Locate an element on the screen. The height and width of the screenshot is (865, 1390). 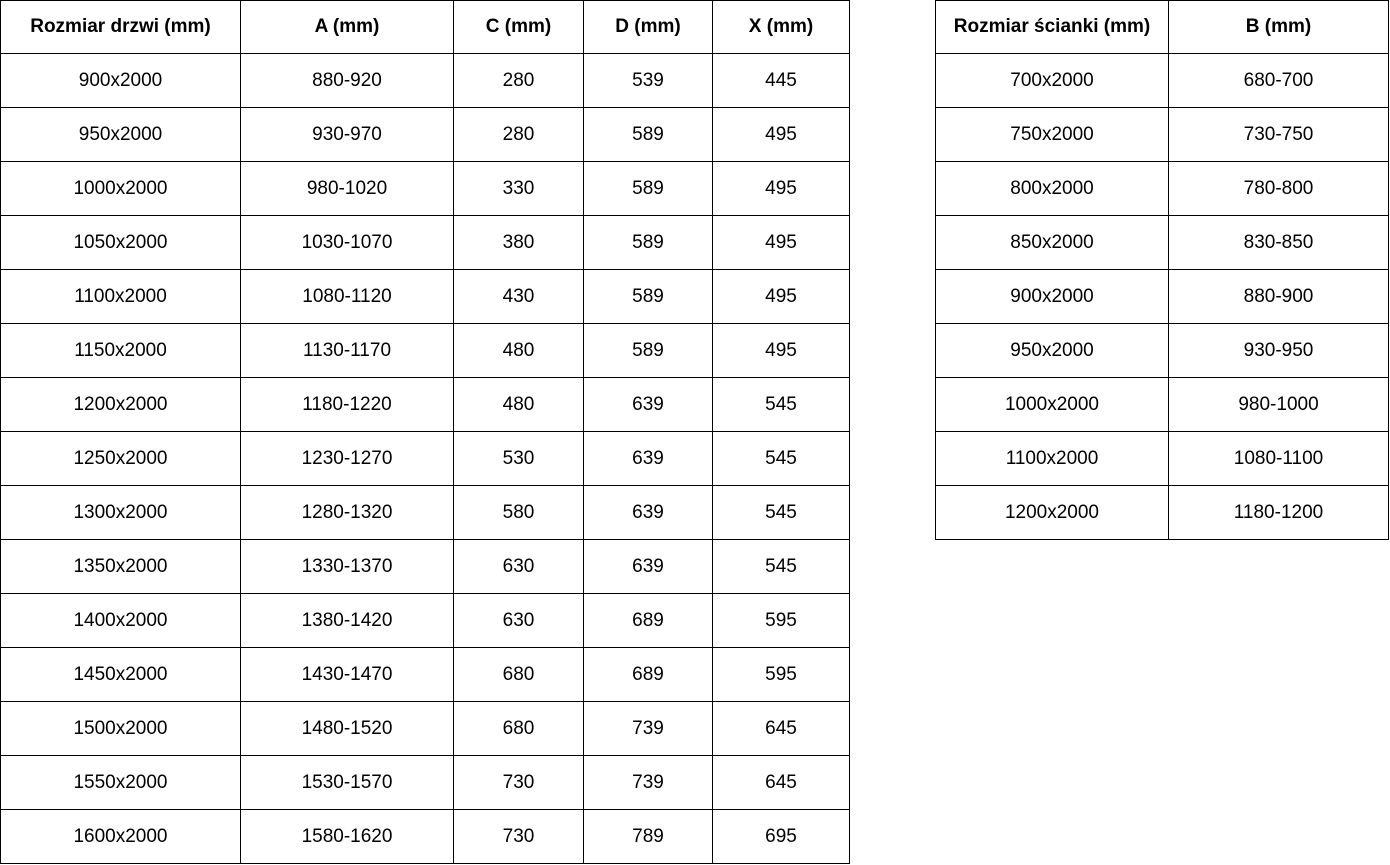
table-cell: 789 is located at coordinates (648, 836).